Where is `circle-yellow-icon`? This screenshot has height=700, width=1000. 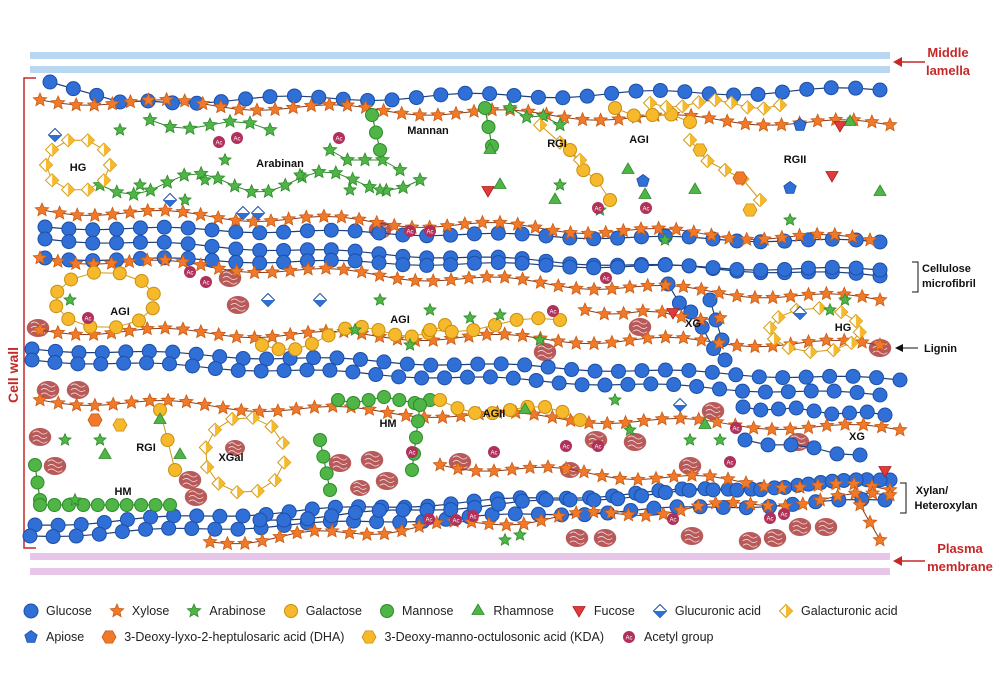
circle-yellow-icon is located at coordinates (290, 611).